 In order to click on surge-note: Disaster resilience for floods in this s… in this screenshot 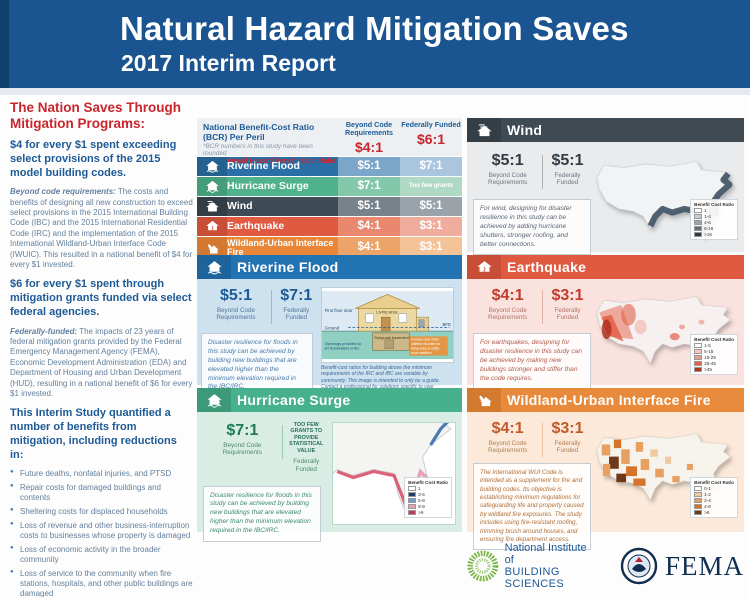, I will do `click(262, 513)`.